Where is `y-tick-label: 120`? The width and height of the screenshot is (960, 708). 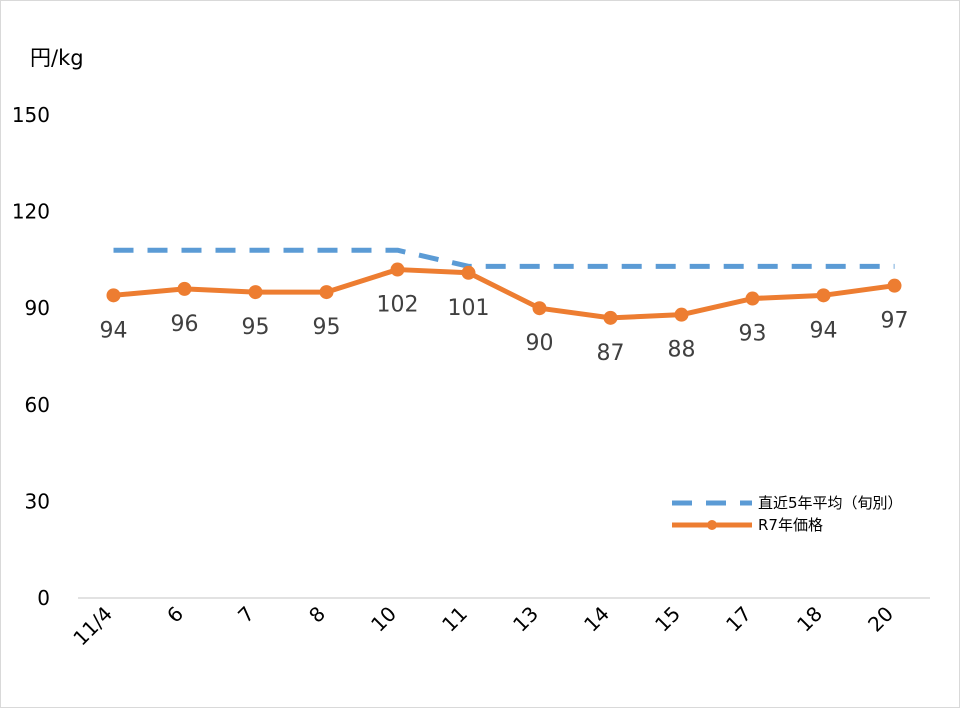 y-tick-label: 120 is located at coordinates (31, 212).